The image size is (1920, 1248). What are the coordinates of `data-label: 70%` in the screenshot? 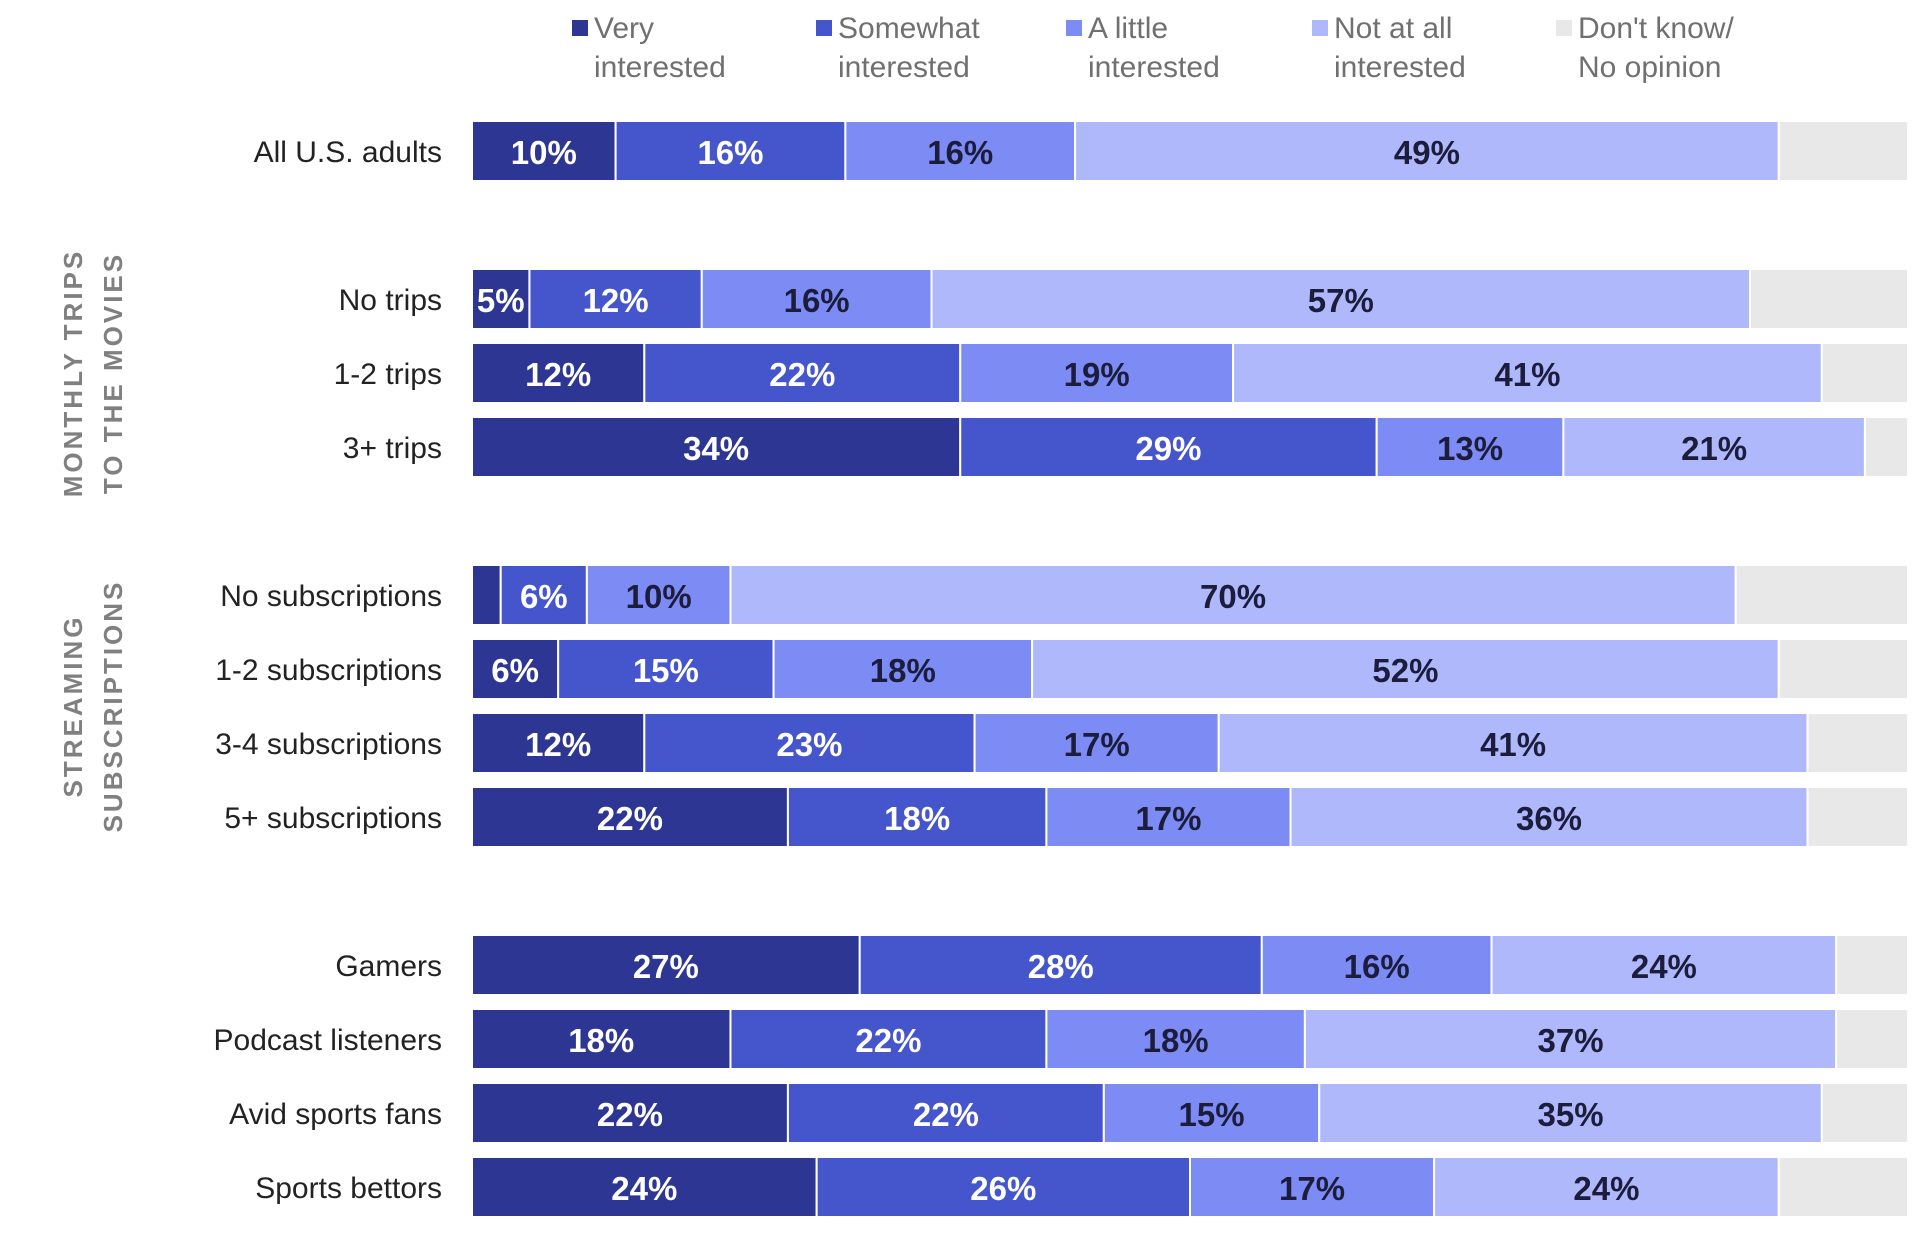 It's located at (1233, 596).